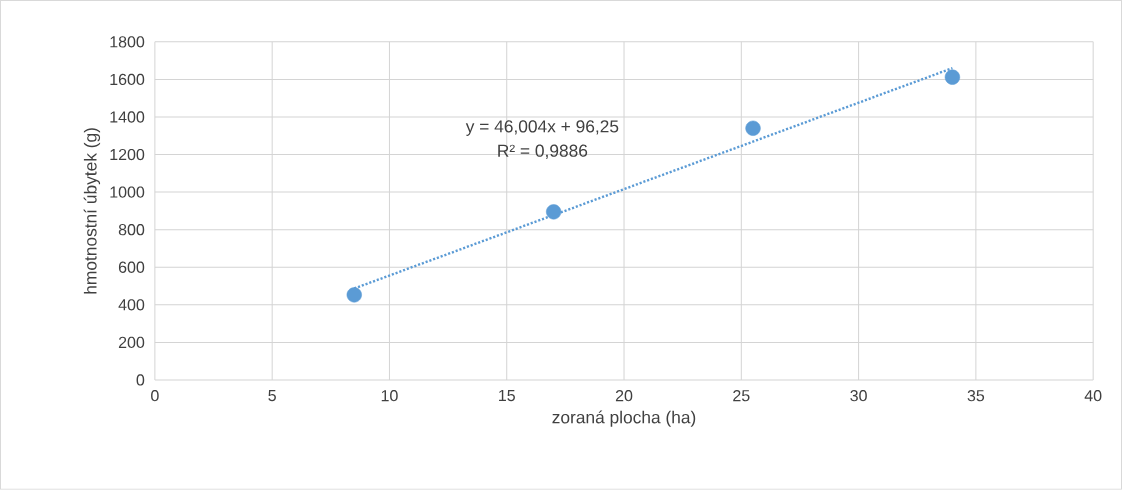 Image resolution: width=1122 pixels, height=490 pixels. I want to click on x-tick-label: 0, so click(155, 396).